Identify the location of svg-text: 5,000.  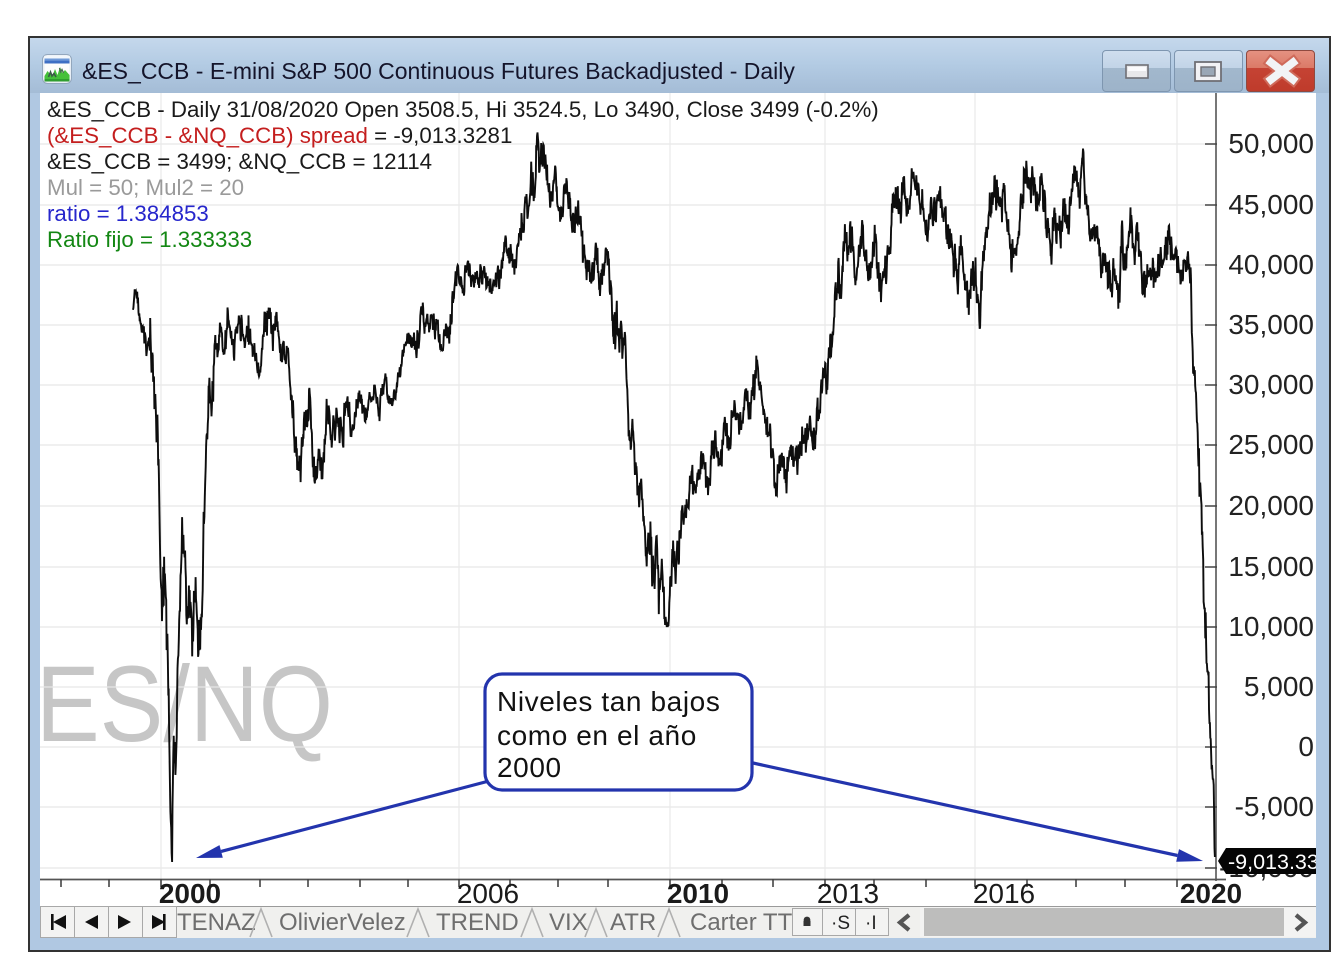
(1279, 686).